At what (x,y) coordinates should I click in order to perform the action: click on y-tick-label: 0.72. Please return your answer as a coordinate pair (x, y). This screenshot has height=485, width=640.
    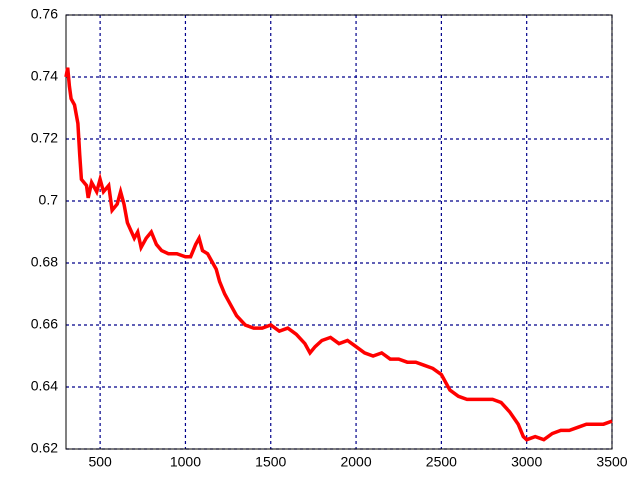
    Looking at the image, I should click on (44, 138).